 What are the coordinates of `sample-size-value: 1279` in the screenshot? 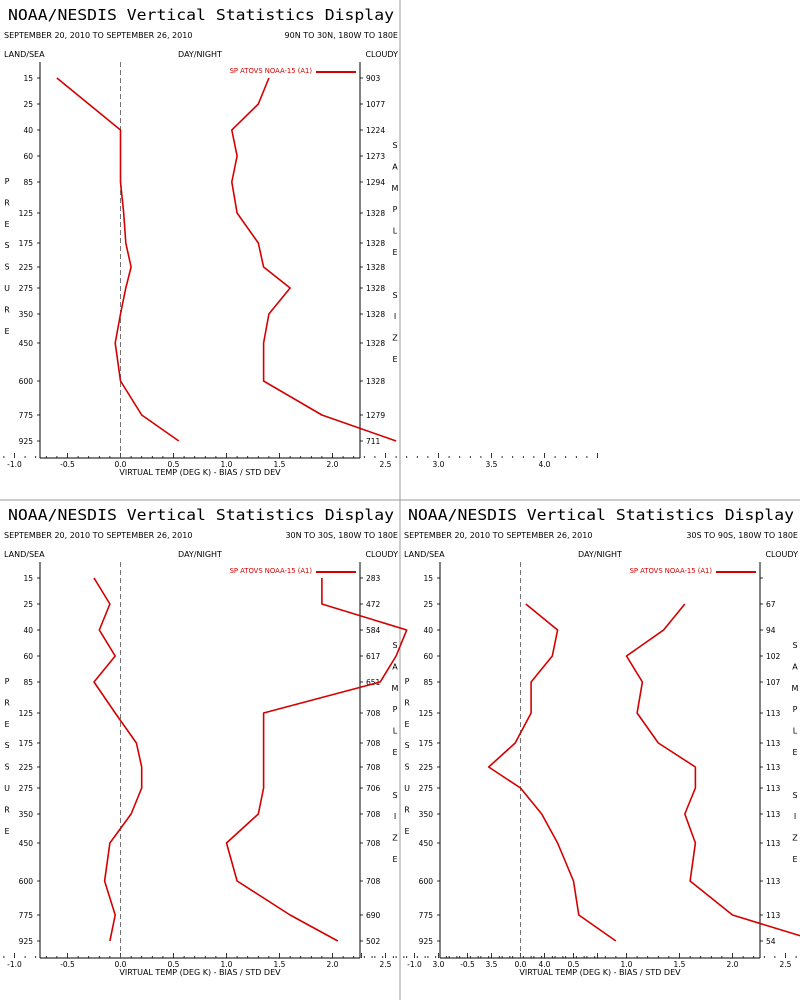 It's located at (375, 415).